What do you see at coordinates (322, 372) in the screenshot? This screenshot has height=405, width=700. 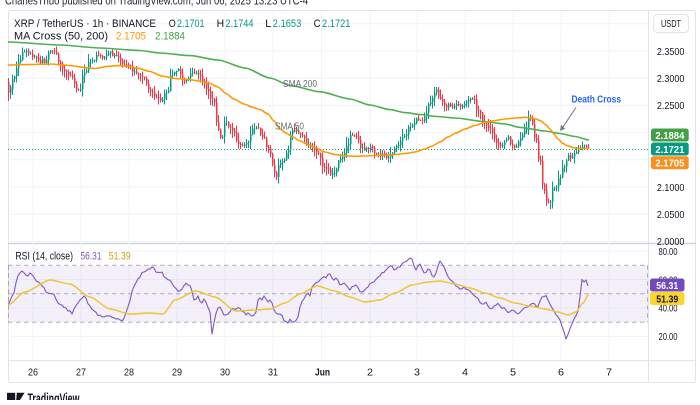 I see `svg-text: Jun` at bounding box center [322, 372].